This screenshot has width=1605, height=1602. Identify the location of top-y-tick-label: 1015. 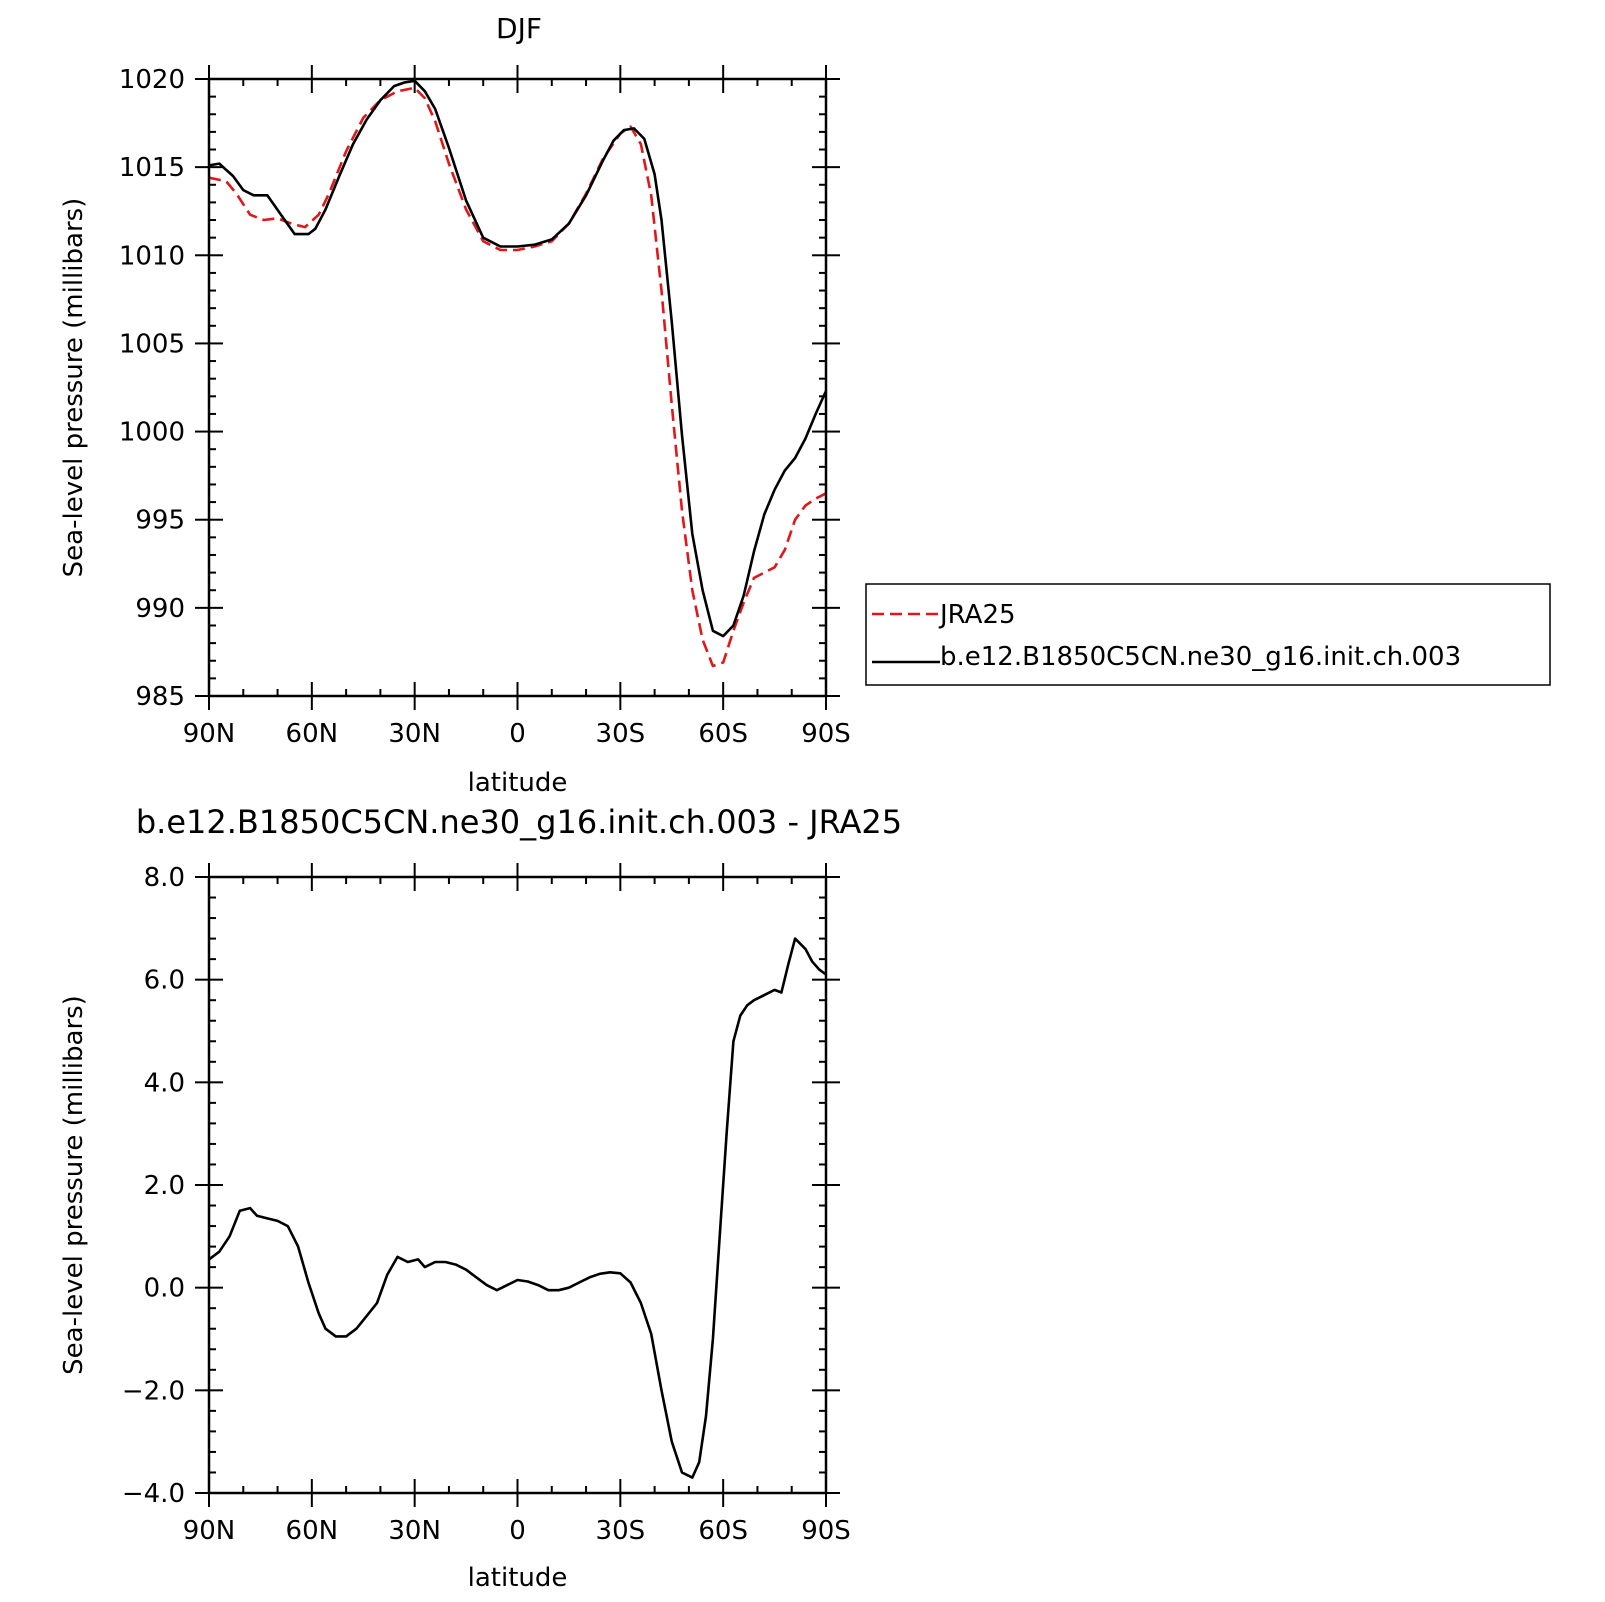
(152, 168).